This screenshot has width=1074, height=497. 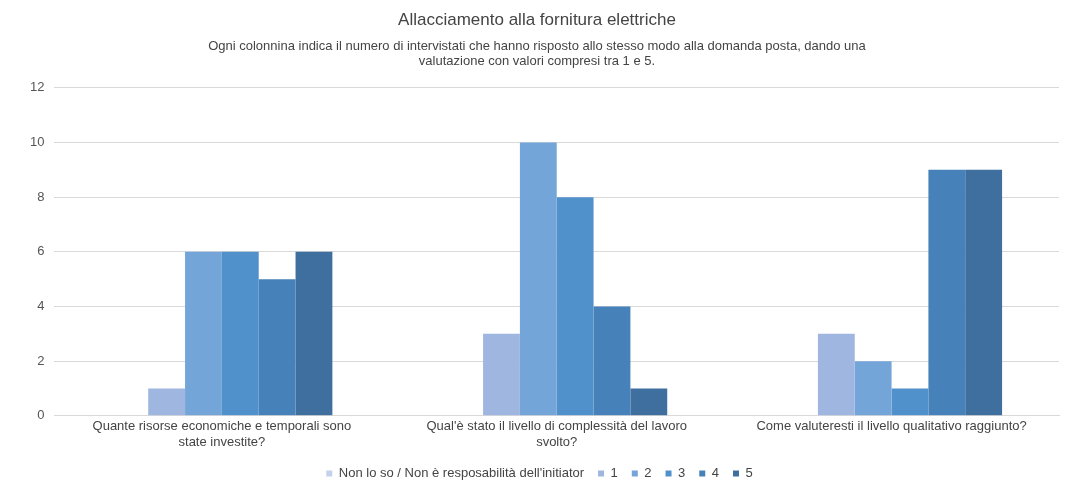 I want to click on y-tick-label: 6, so click(x=41, y=251).